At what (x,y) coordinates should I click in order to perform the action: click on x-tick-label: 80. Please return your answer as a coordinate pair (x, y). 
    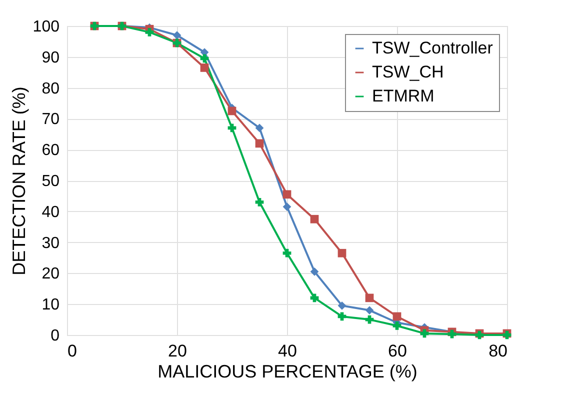
    Looking at the image, I should click on (498, 351).